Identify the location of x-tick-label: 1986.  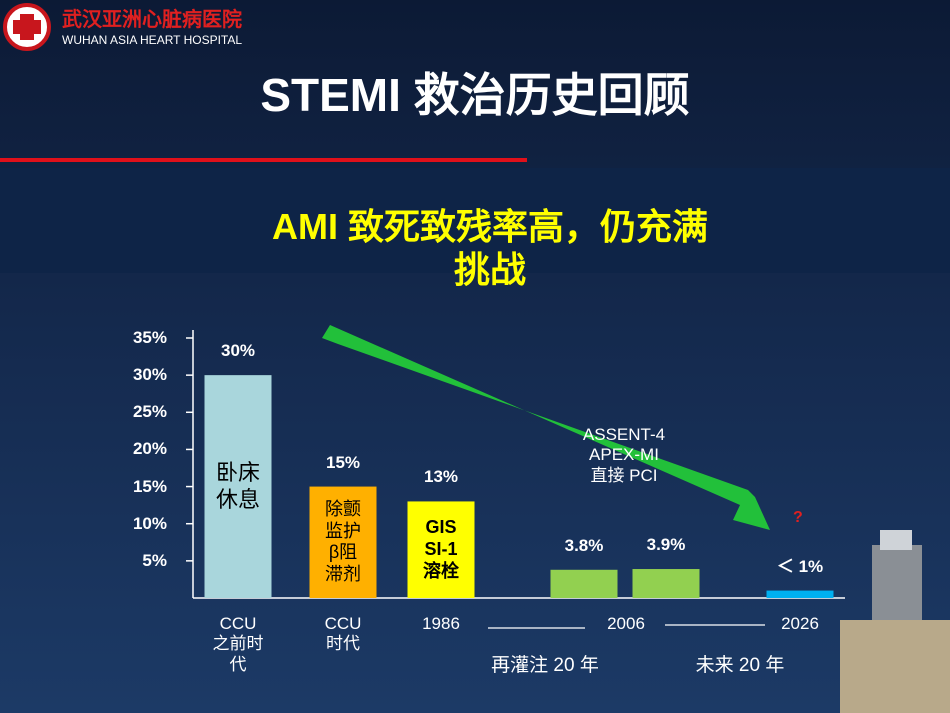
(441, 623).